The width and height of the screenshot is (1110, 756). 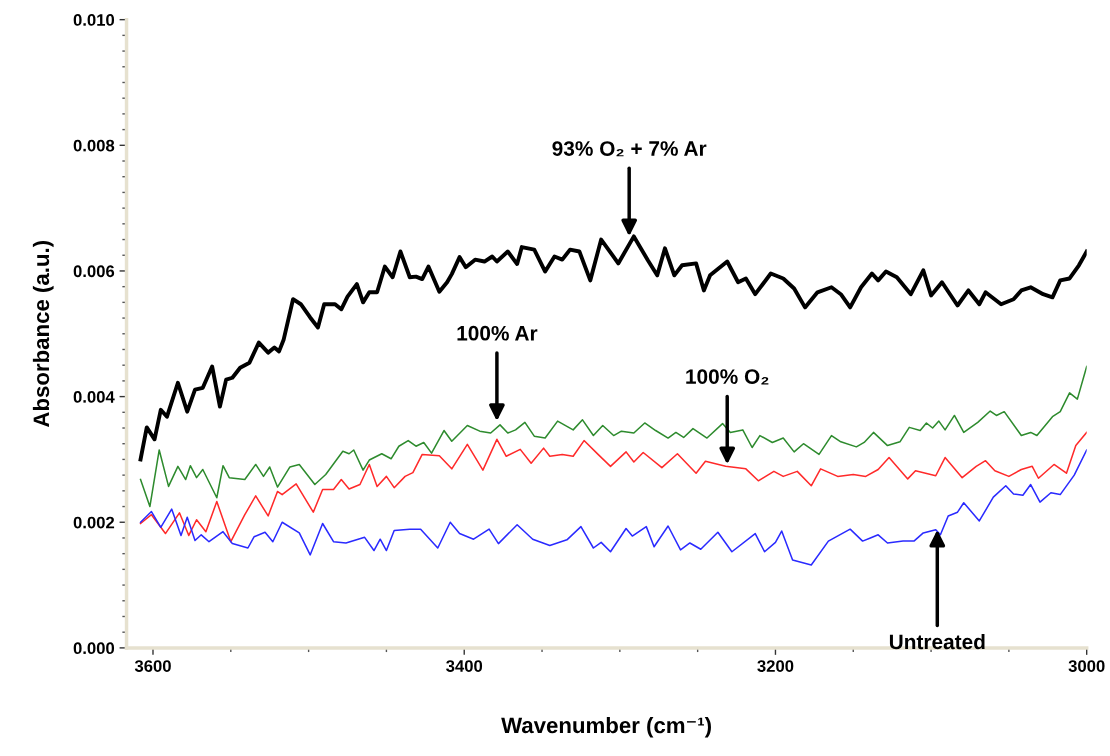 What do you see at coordinates (94, 648) in the screenshot?
I see `y-tick-label: 0.000` at bounding box center [94, 648].